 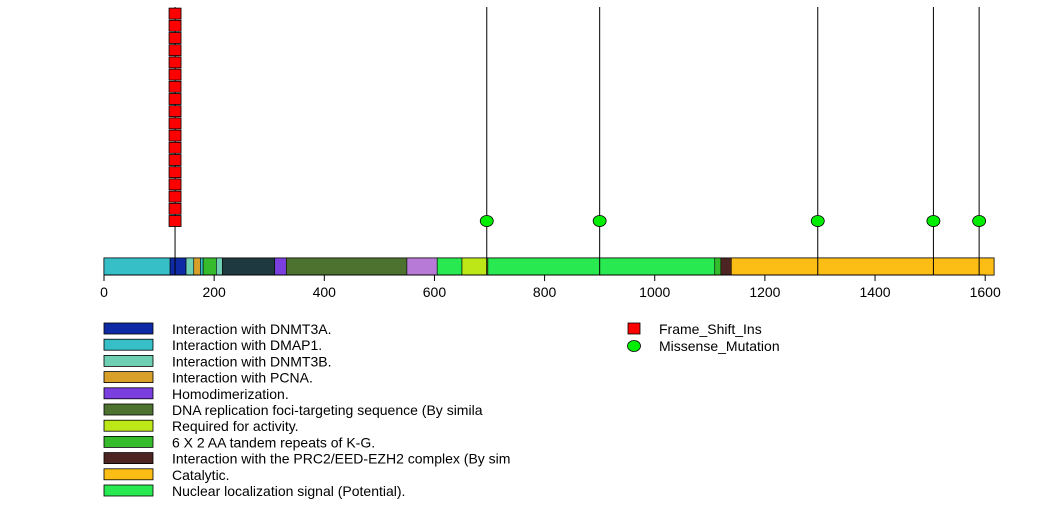 What do you see at coordinates (545, 292) in the screenshot?
I see `x-tick-label-800: 800` at bounding box center [545, 292].